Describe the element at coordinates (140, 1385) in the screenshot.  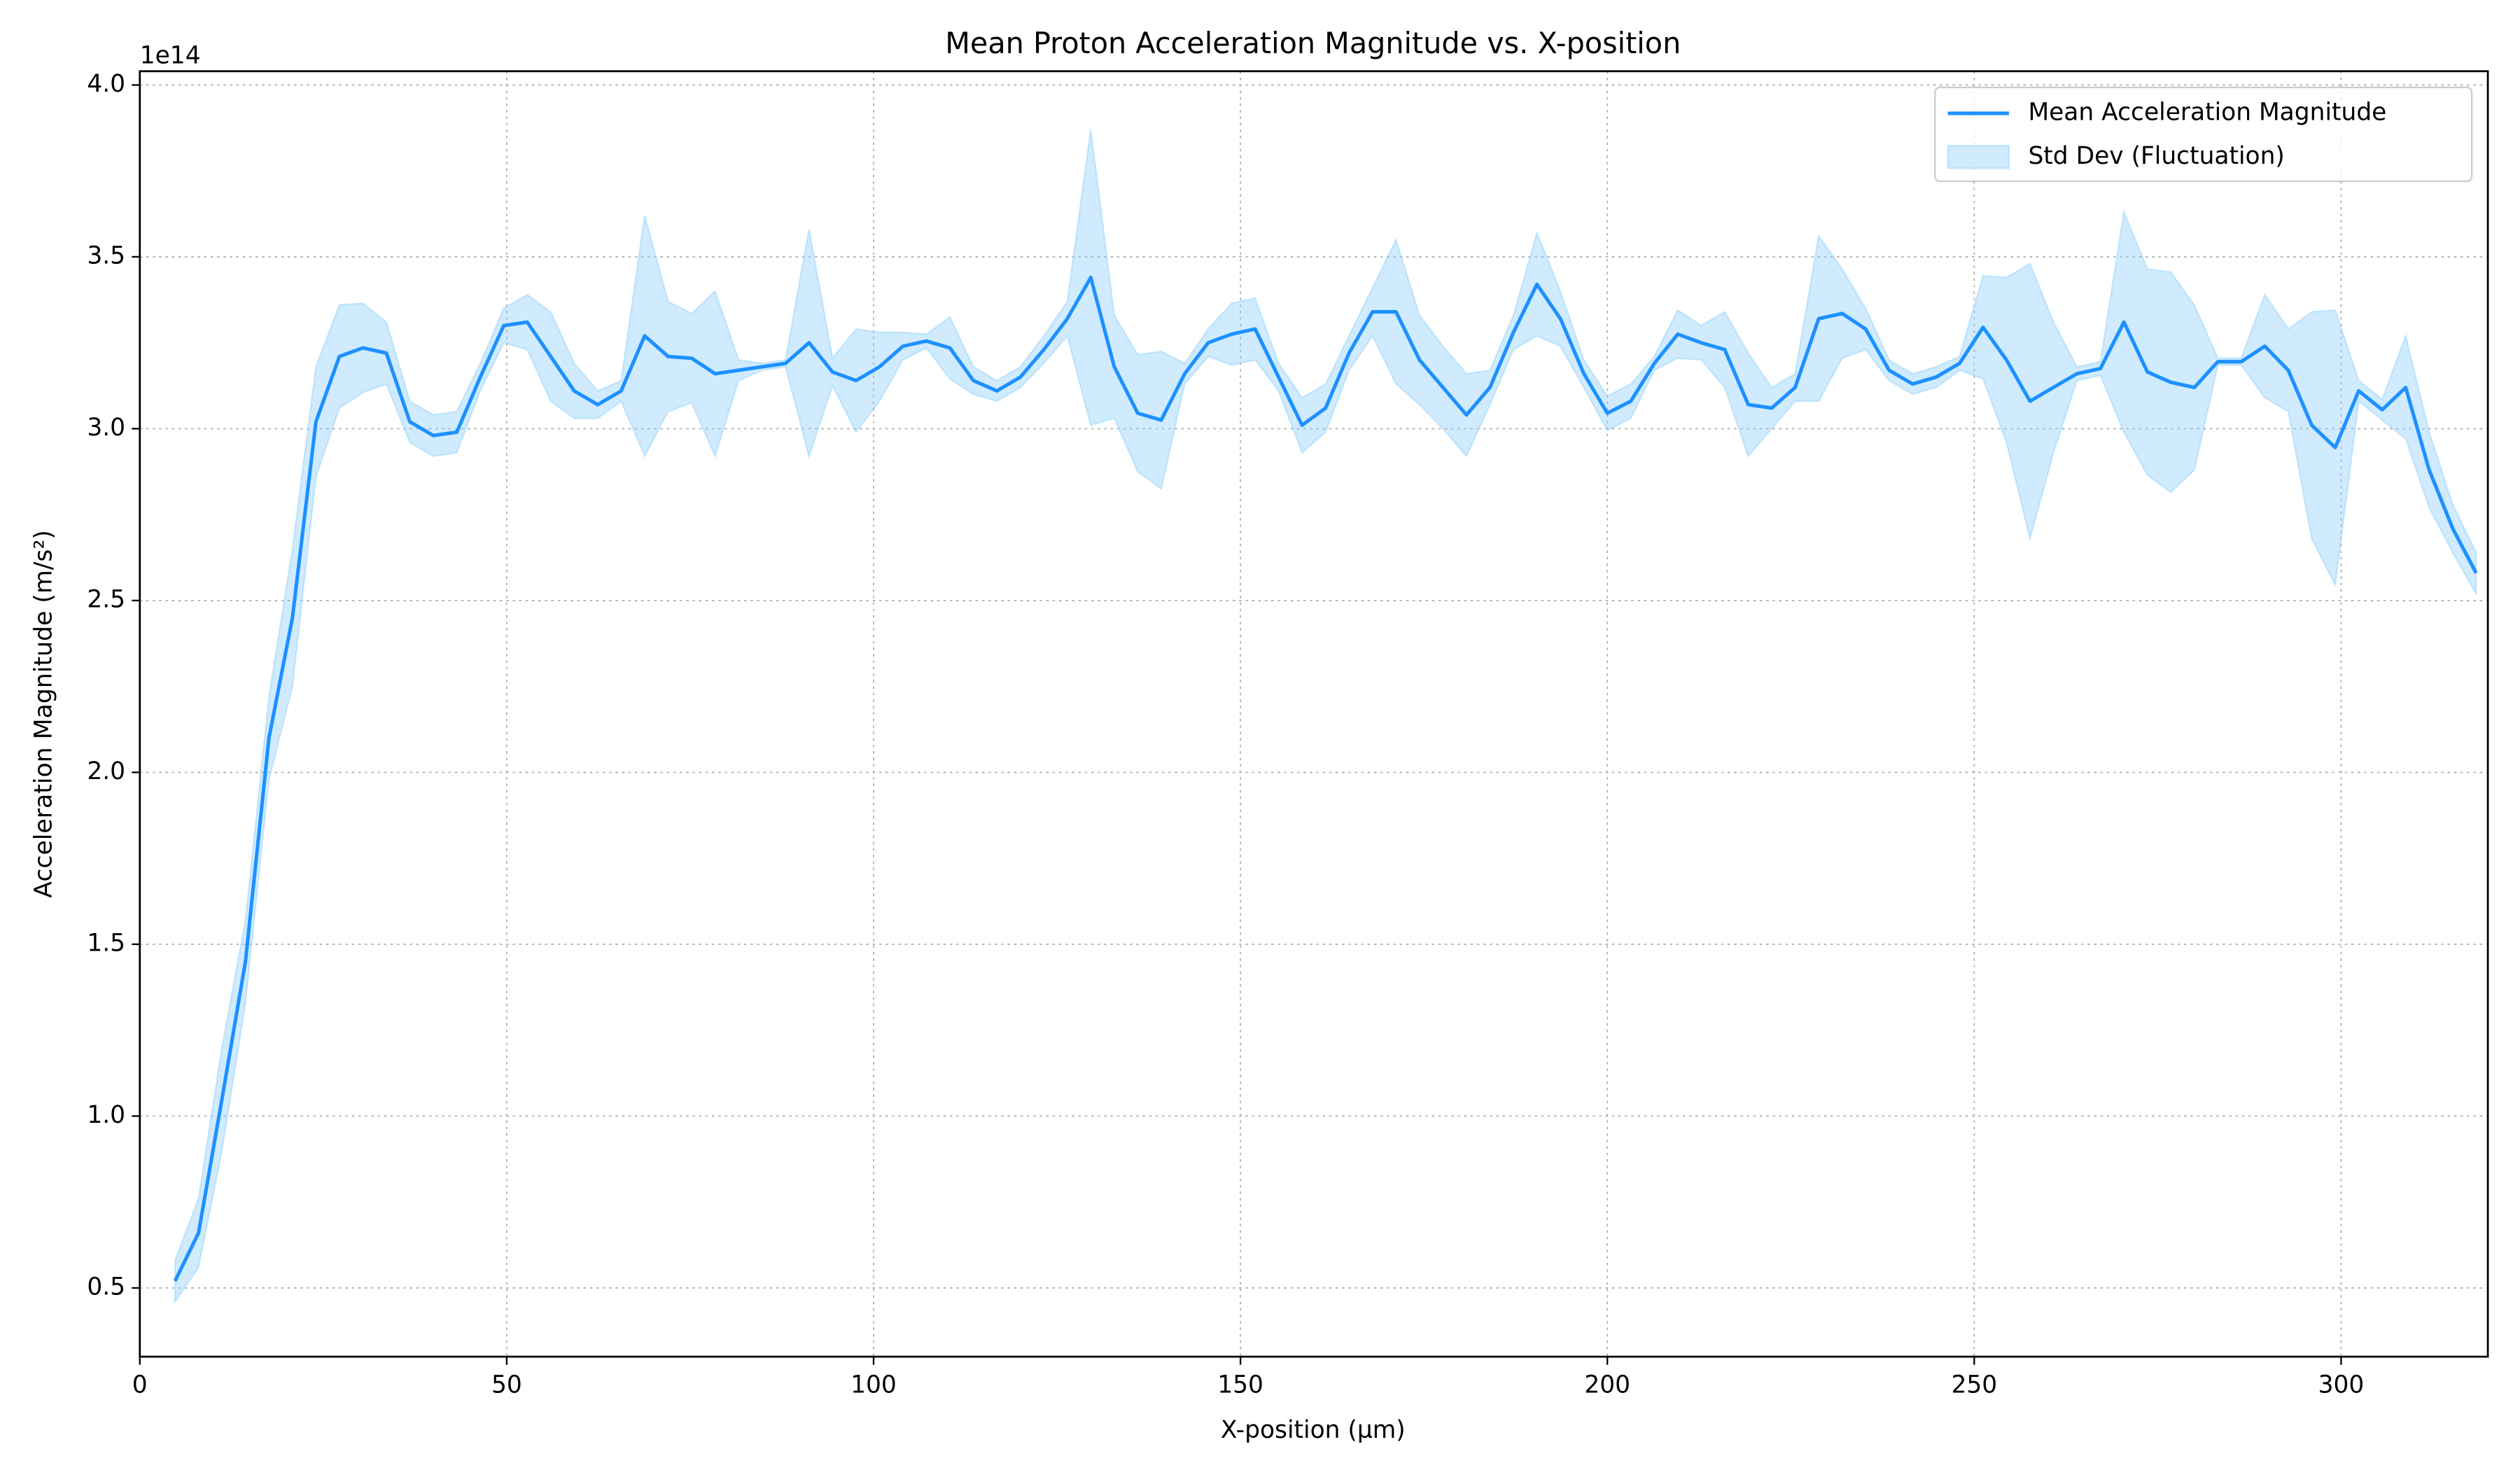
I see `x-tick-label: 0` at that location.